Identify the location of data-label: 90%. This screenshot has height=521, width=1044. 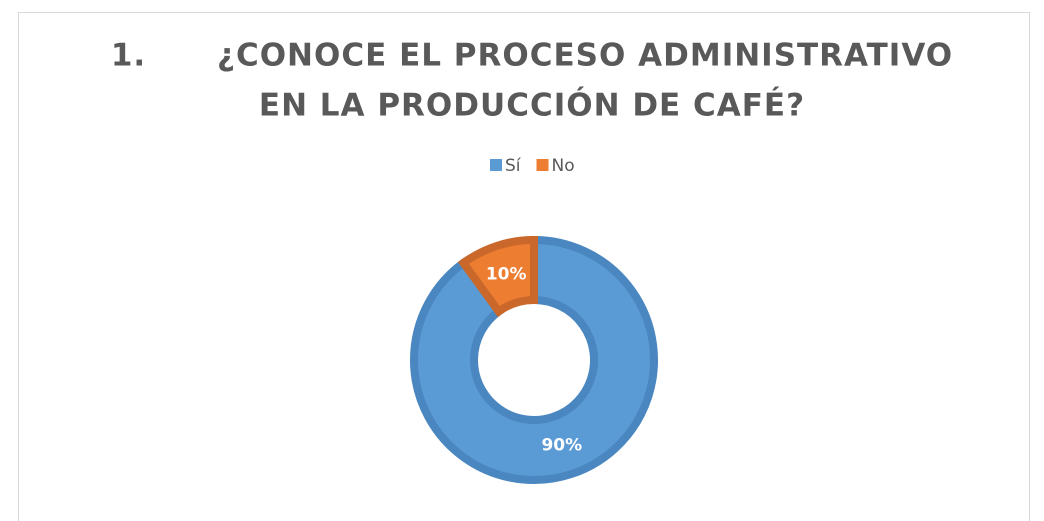
(561, 446).